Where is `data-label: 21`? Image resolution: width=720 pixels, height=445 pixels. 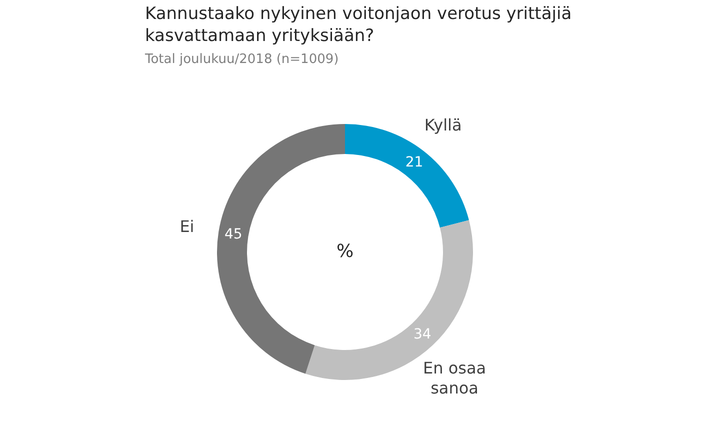 data-label: 21 is located at coordinates (414, 162).